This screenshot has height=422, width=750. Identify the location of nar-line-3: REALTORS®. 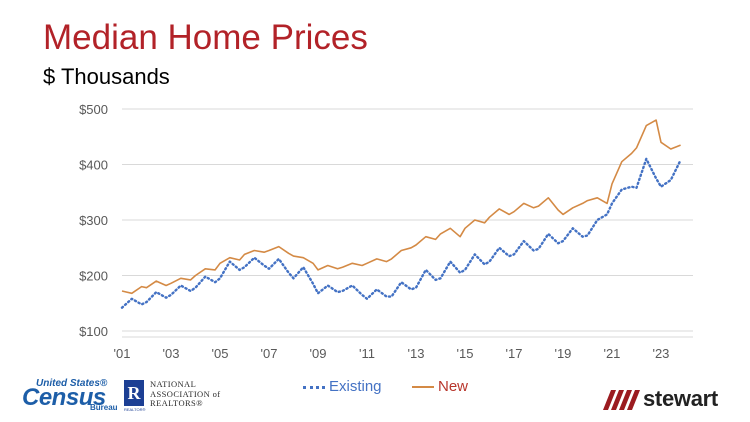
(177, 403).